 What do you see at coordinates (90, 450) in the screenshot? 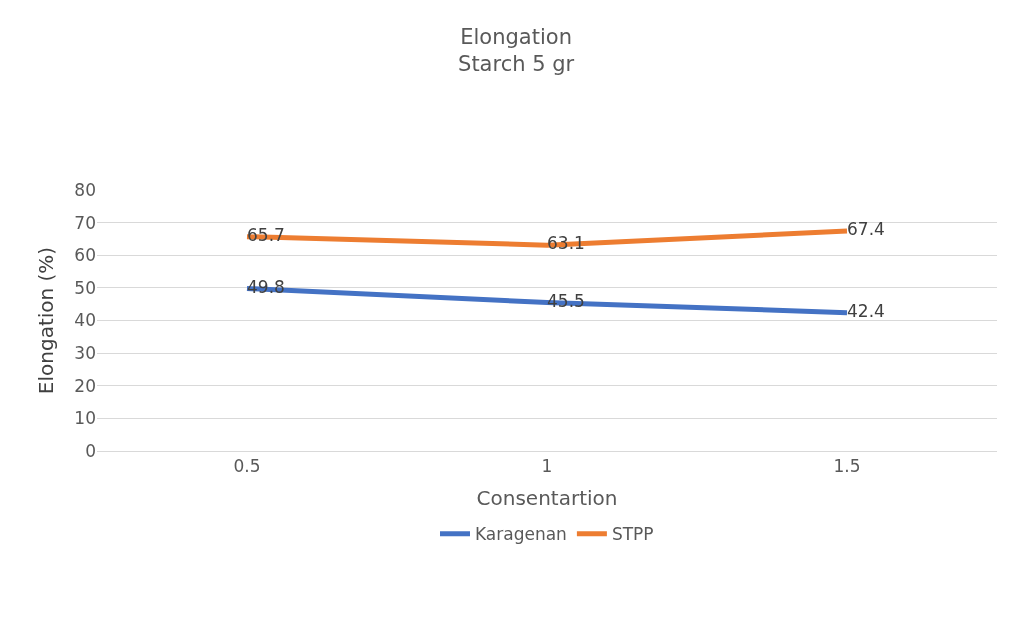
I see `y-tick-label: 0` at bounding box center [90, 450].